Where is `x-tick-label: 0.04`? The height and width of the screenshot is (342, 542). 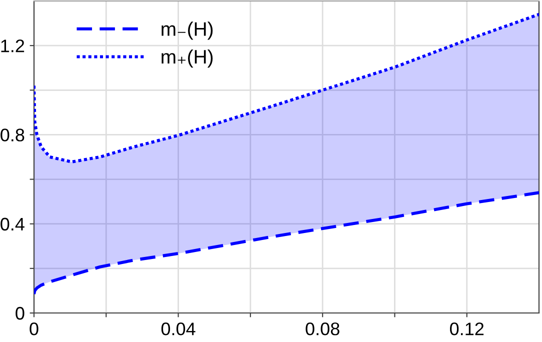 x-tick-label: 0.04 is located at coordinates (178, 329).